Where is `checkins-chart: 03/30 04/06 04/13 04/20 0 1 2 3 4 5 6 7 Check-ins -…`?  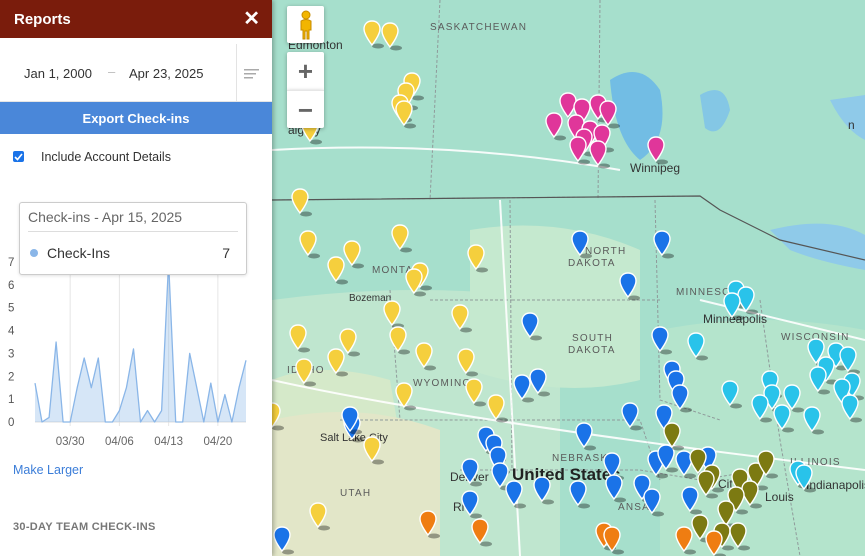
checkins-chart: 03/30 04/06 04/13 04/20 0 1 2 3 4 5 6 7 Check-ins -… is located at coordinates (136, 330).